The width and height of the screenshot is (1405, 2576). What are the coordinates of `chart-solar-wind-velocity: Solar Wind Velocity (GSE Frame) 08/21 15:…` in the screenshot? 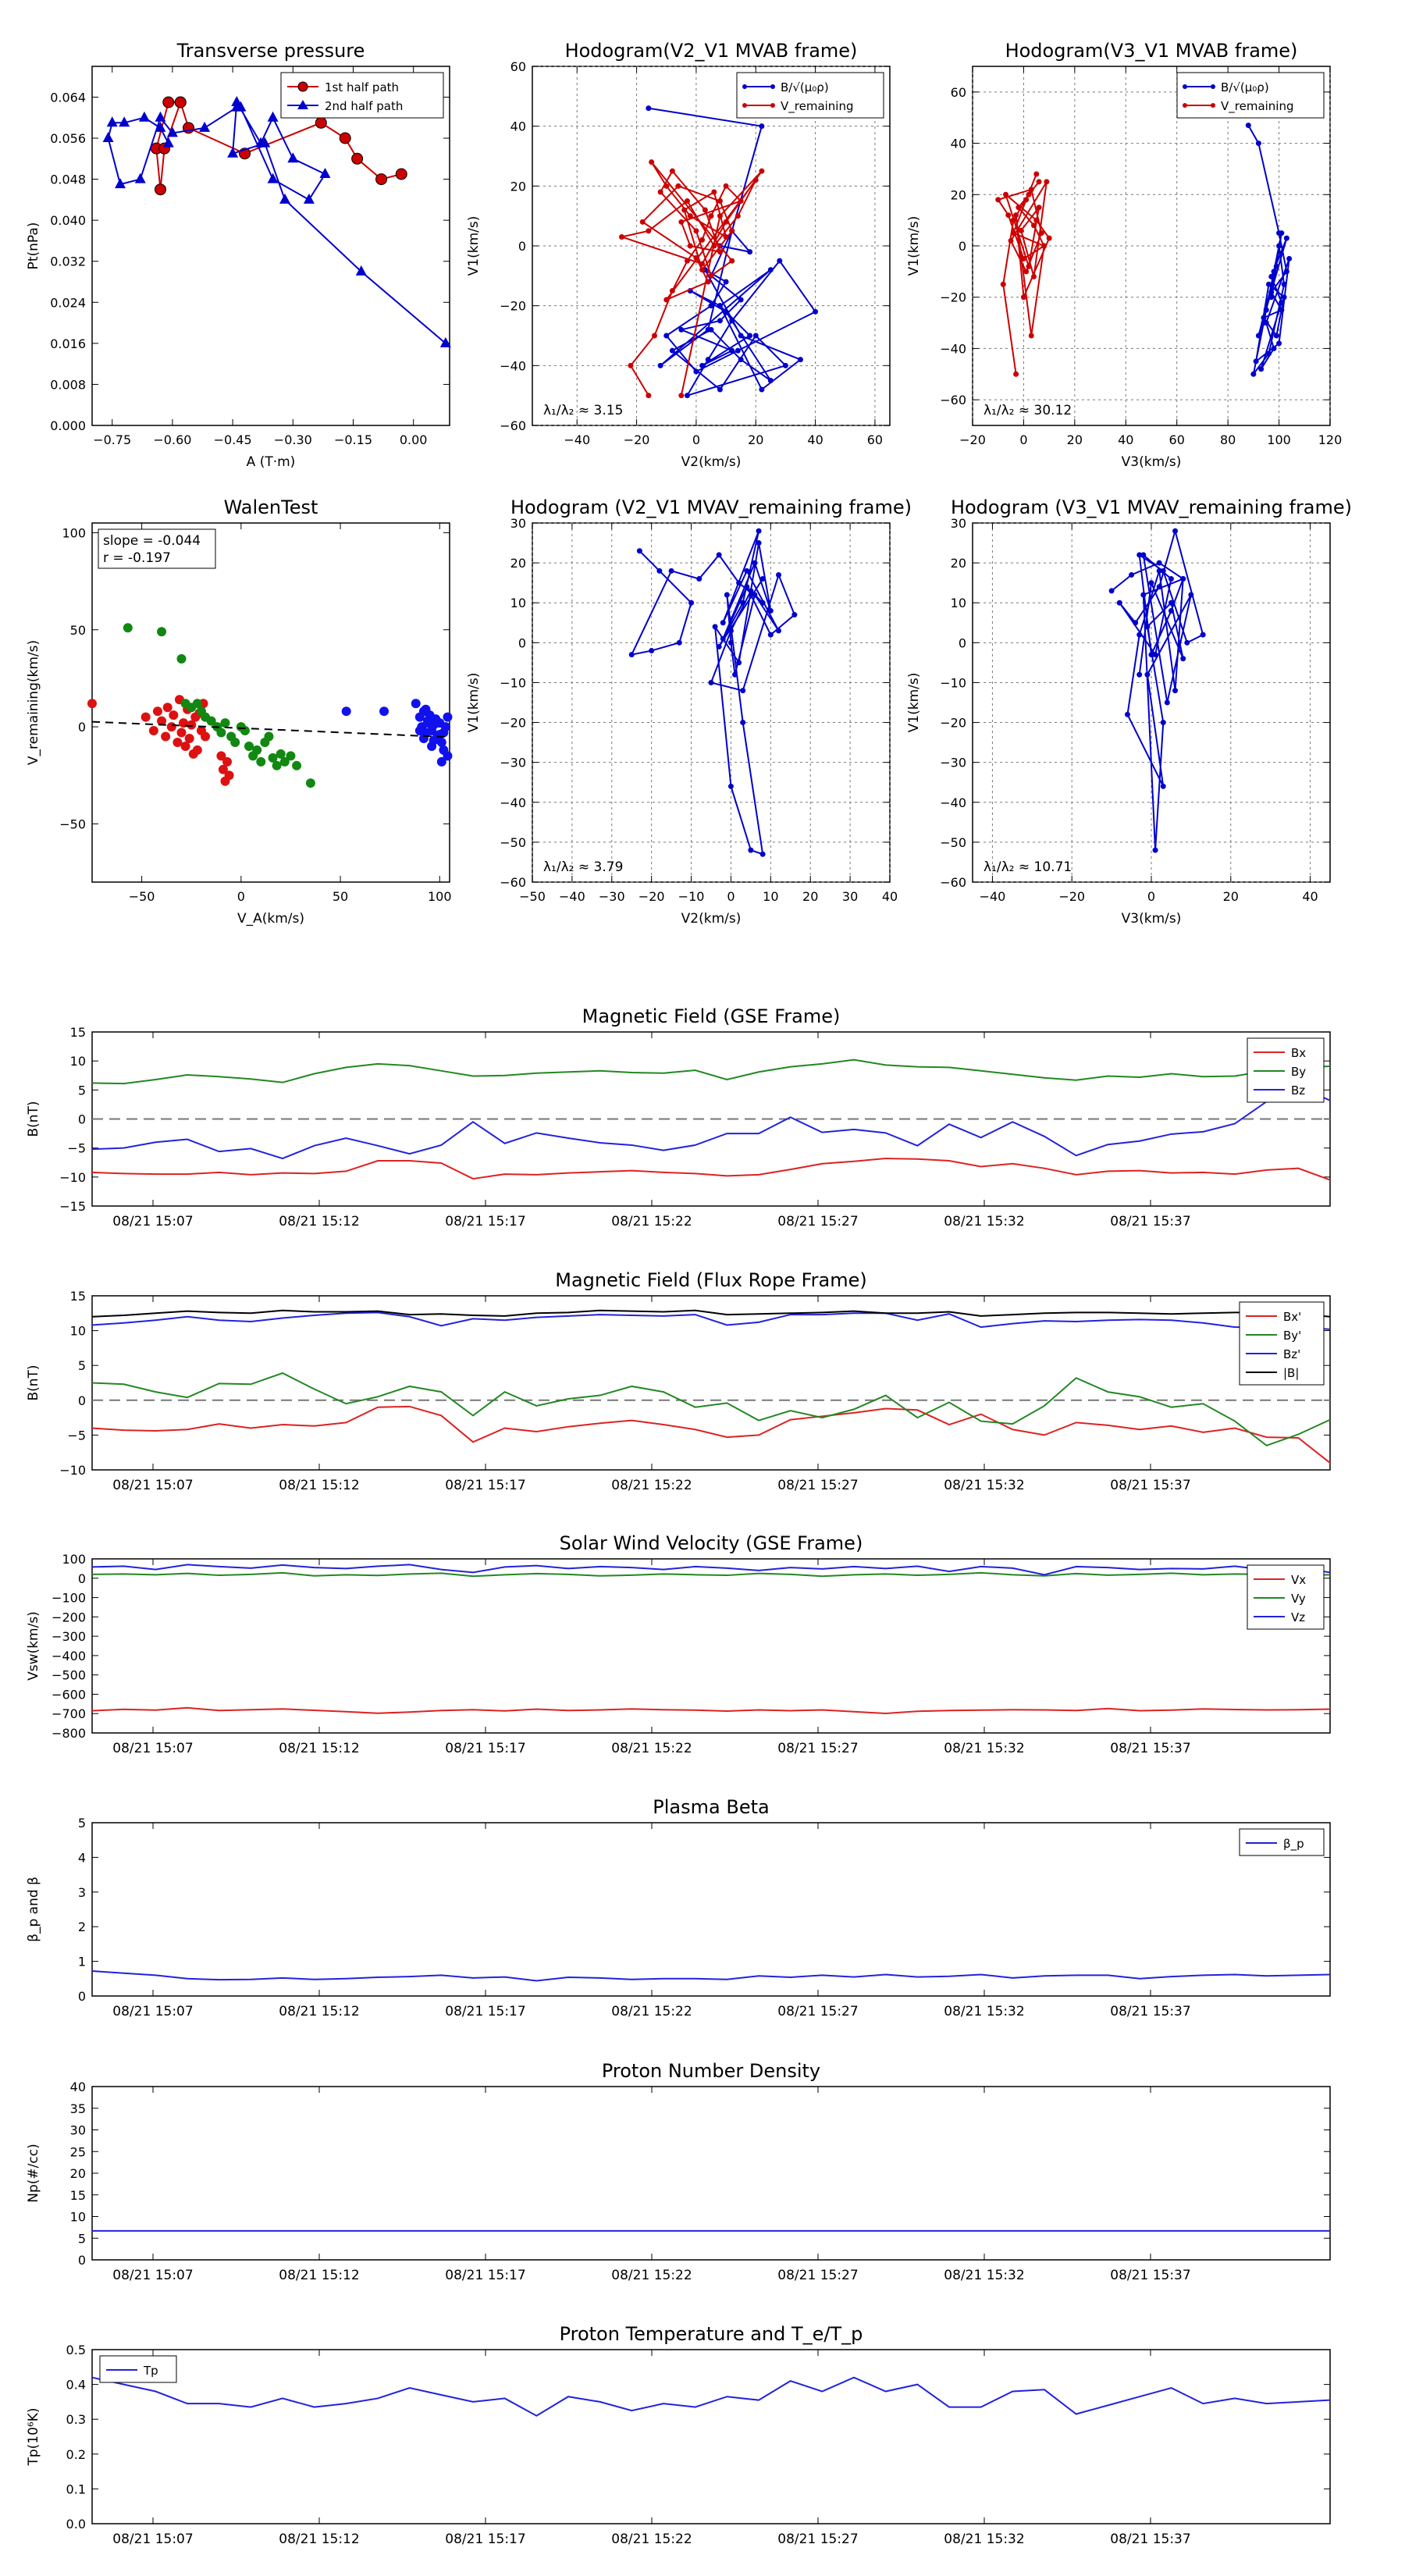 It's located at (679, 1644).